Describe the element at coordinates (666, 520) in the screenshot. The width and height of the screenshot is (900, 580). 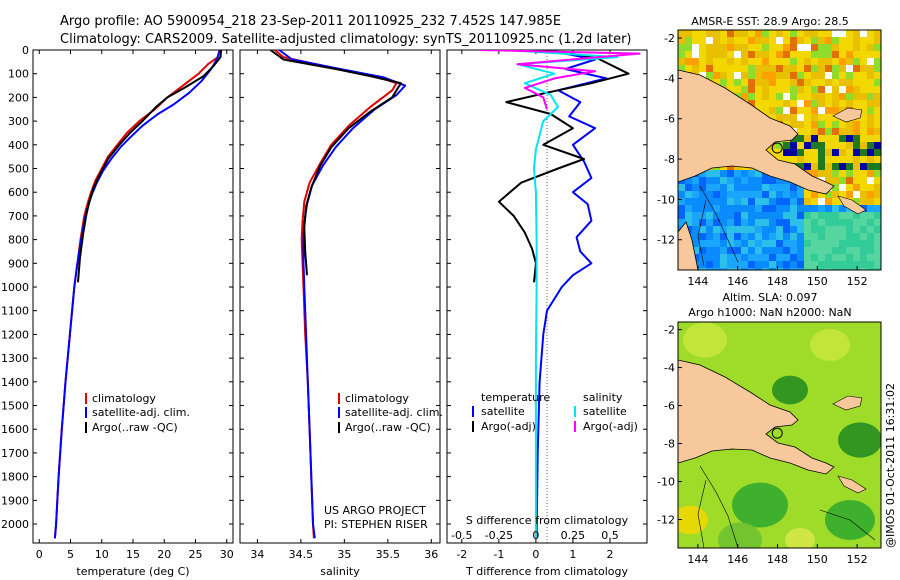
I see `map-y-tick-label: -12` at that location.